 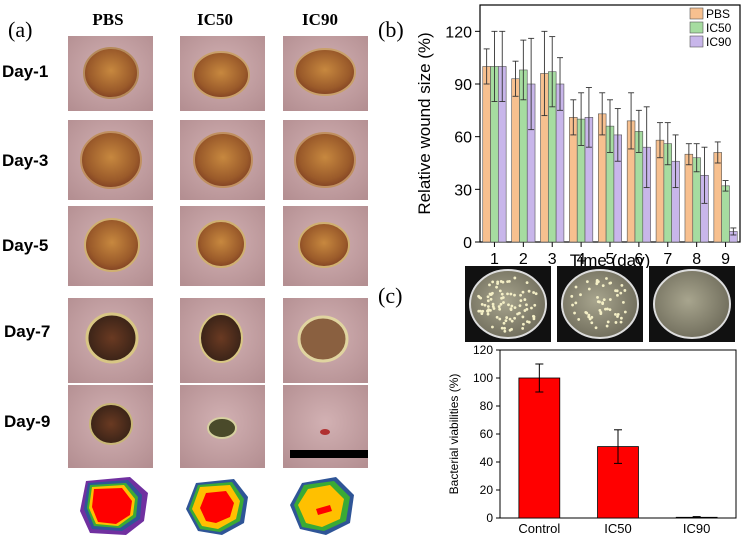 I want to click on y-tick-label: 90, so click(x=463, y=85).